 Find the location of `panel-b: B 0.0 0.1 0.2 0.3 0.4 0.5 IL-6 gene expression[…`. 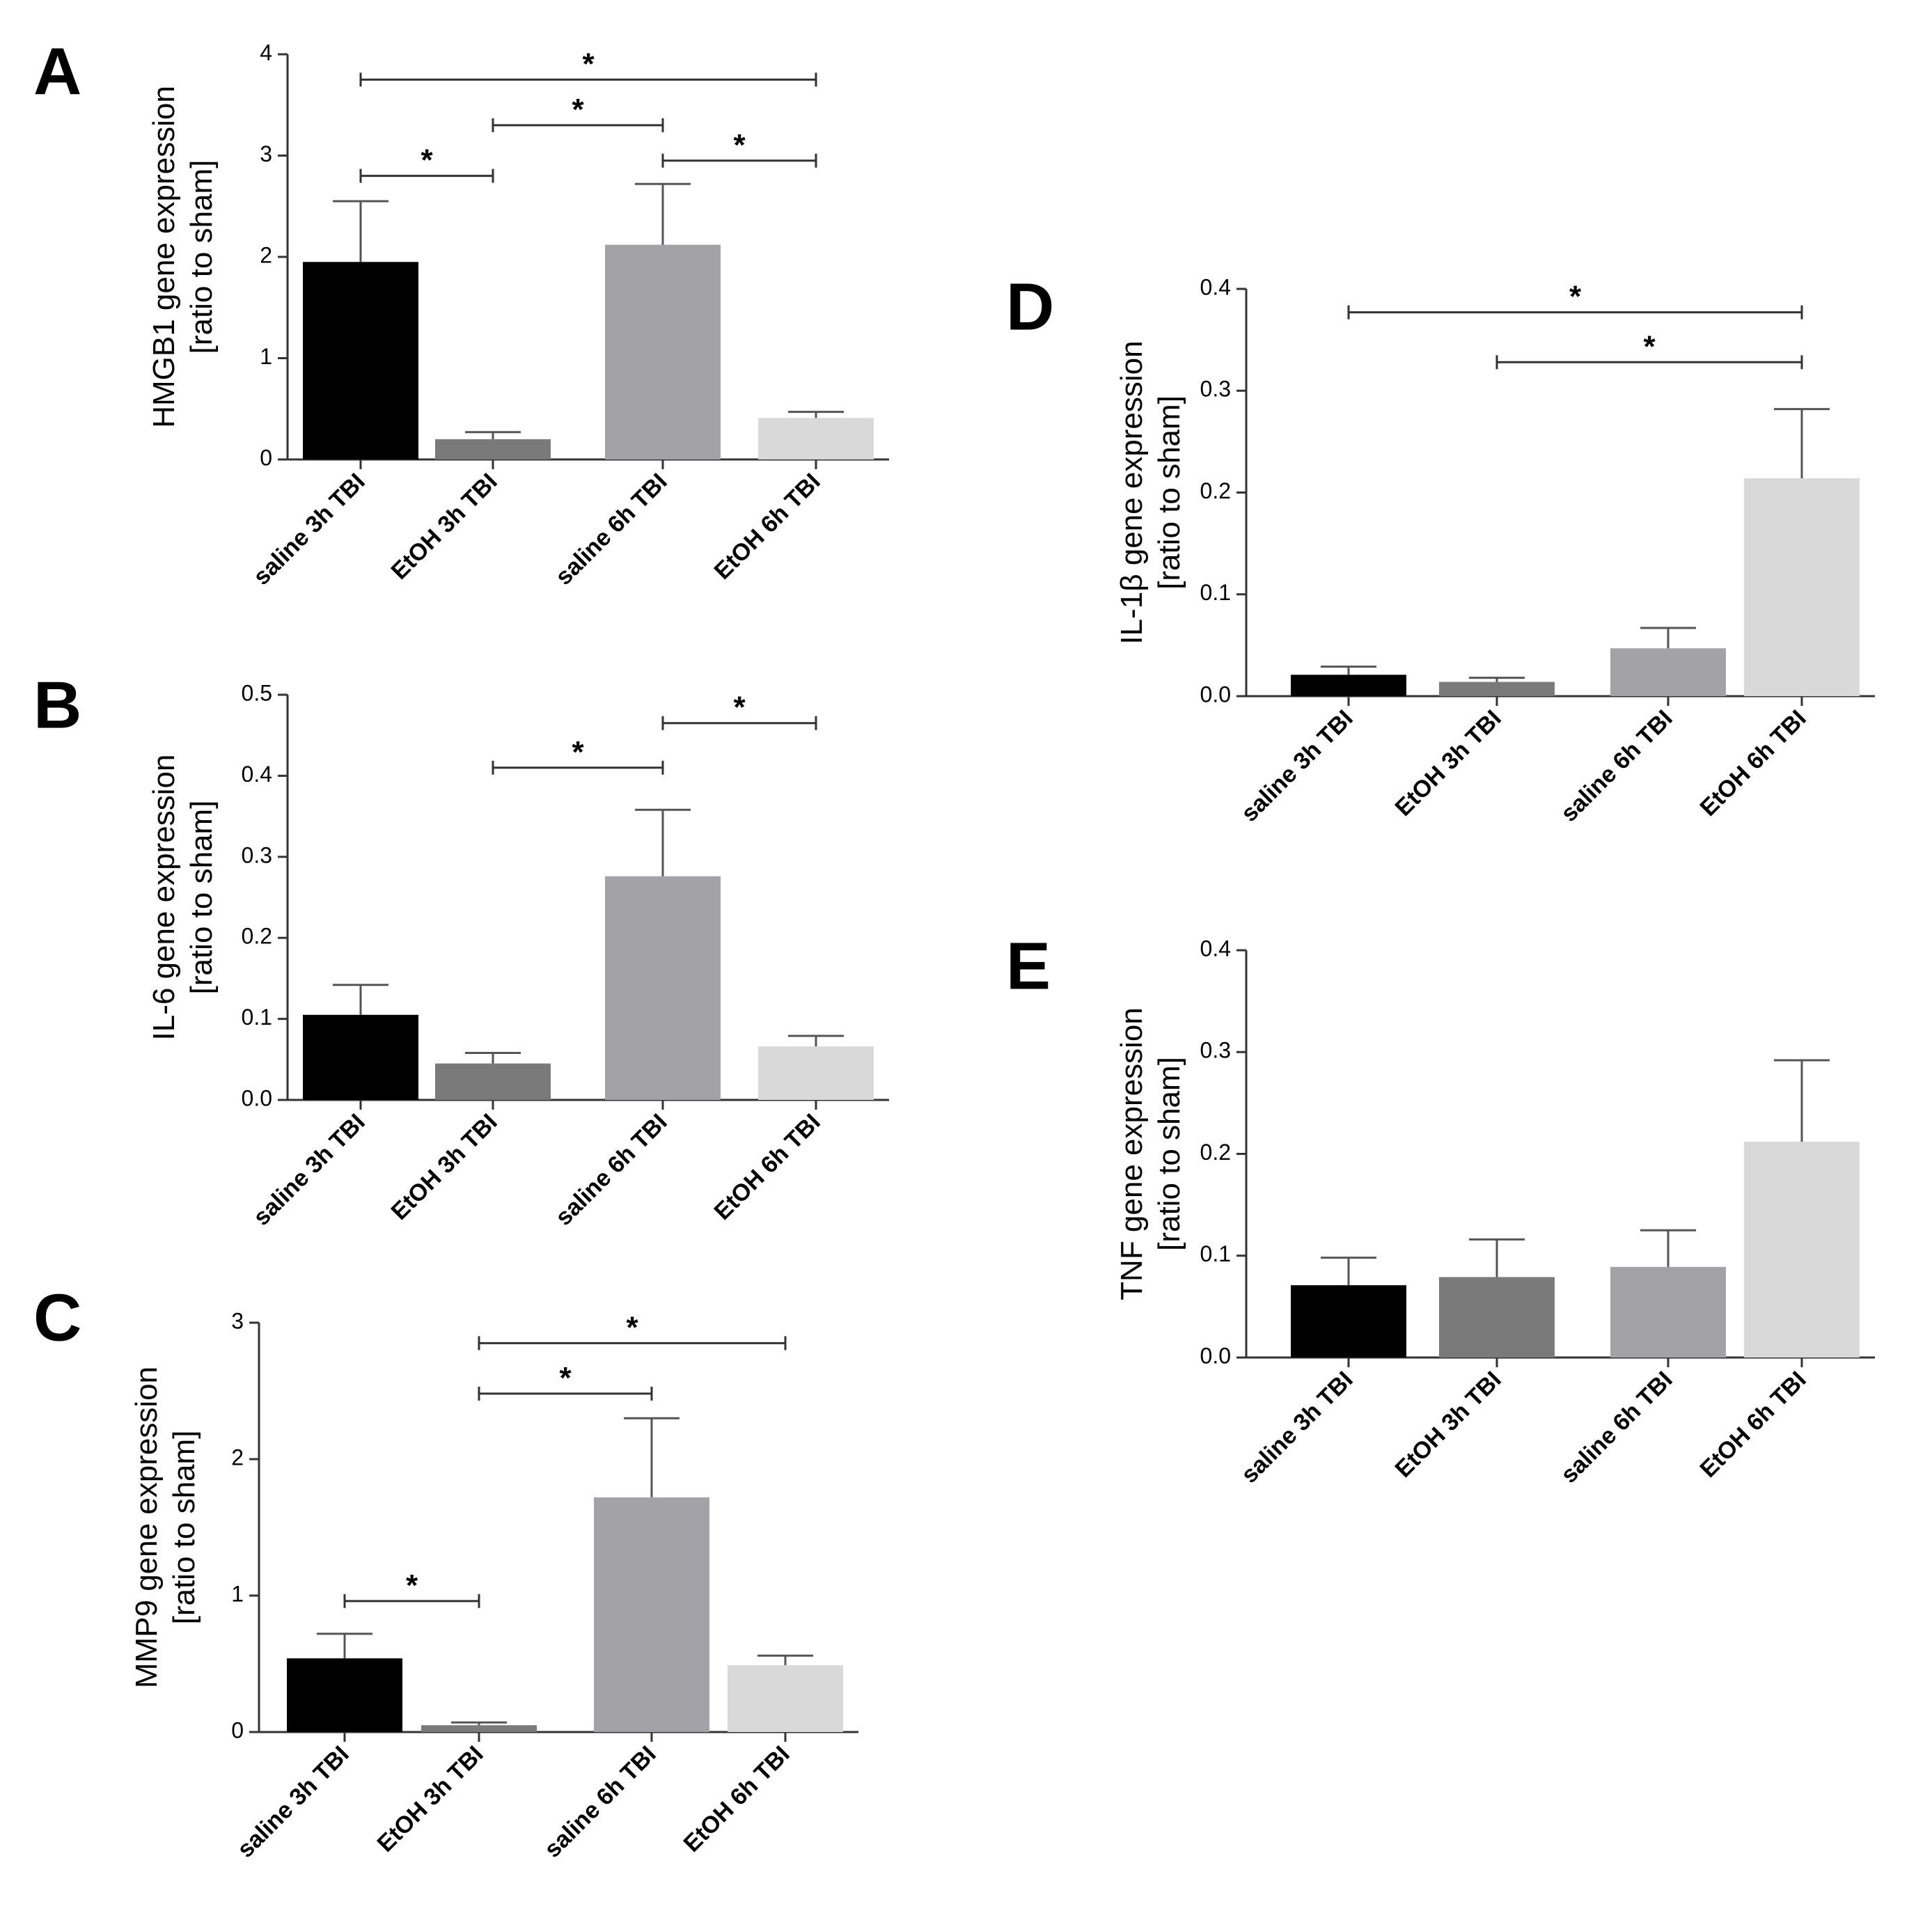

panel-b: B 0.0 0.1 0.2 0.3 0.4 0.5 IL-6 gene expression[… is located at coordinates (461, 949).